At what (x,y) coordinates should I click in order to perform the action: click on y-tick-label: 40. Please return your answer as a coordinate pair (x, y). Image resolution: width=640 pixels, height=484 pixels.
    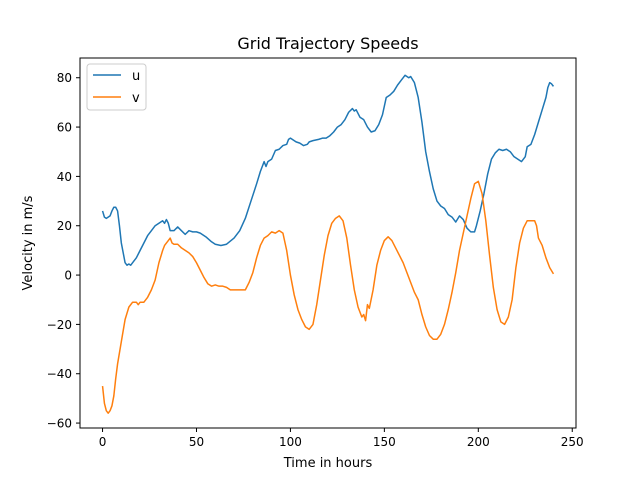
    Looking at the image, I should click on (64, 177).